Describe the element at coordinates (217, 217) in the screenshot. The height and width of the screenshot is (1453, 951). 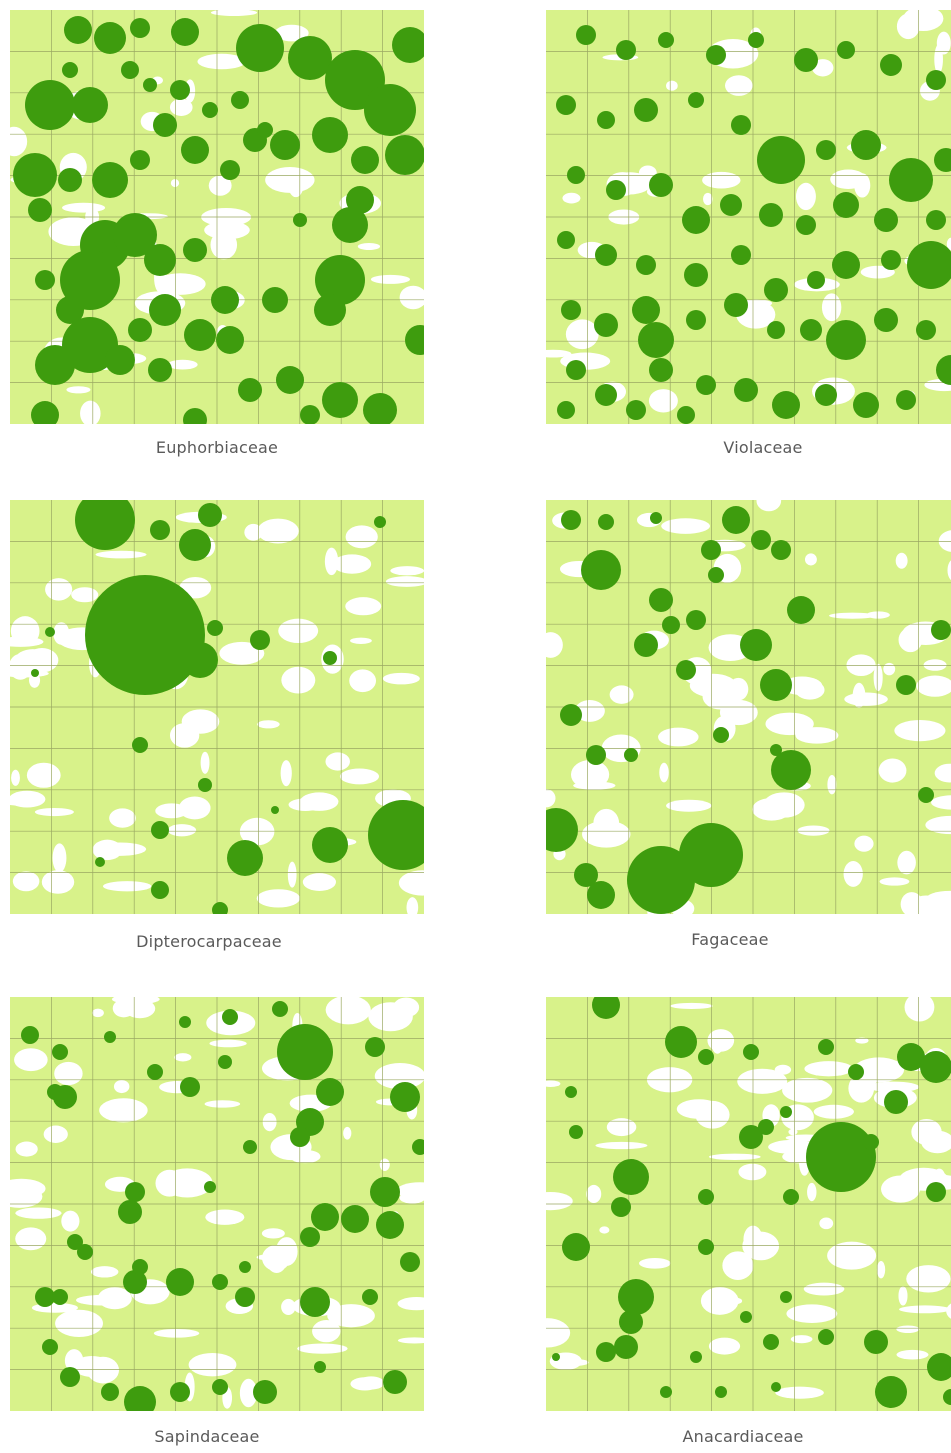
I see `canopy-map-euphorbiaceae` at that location.